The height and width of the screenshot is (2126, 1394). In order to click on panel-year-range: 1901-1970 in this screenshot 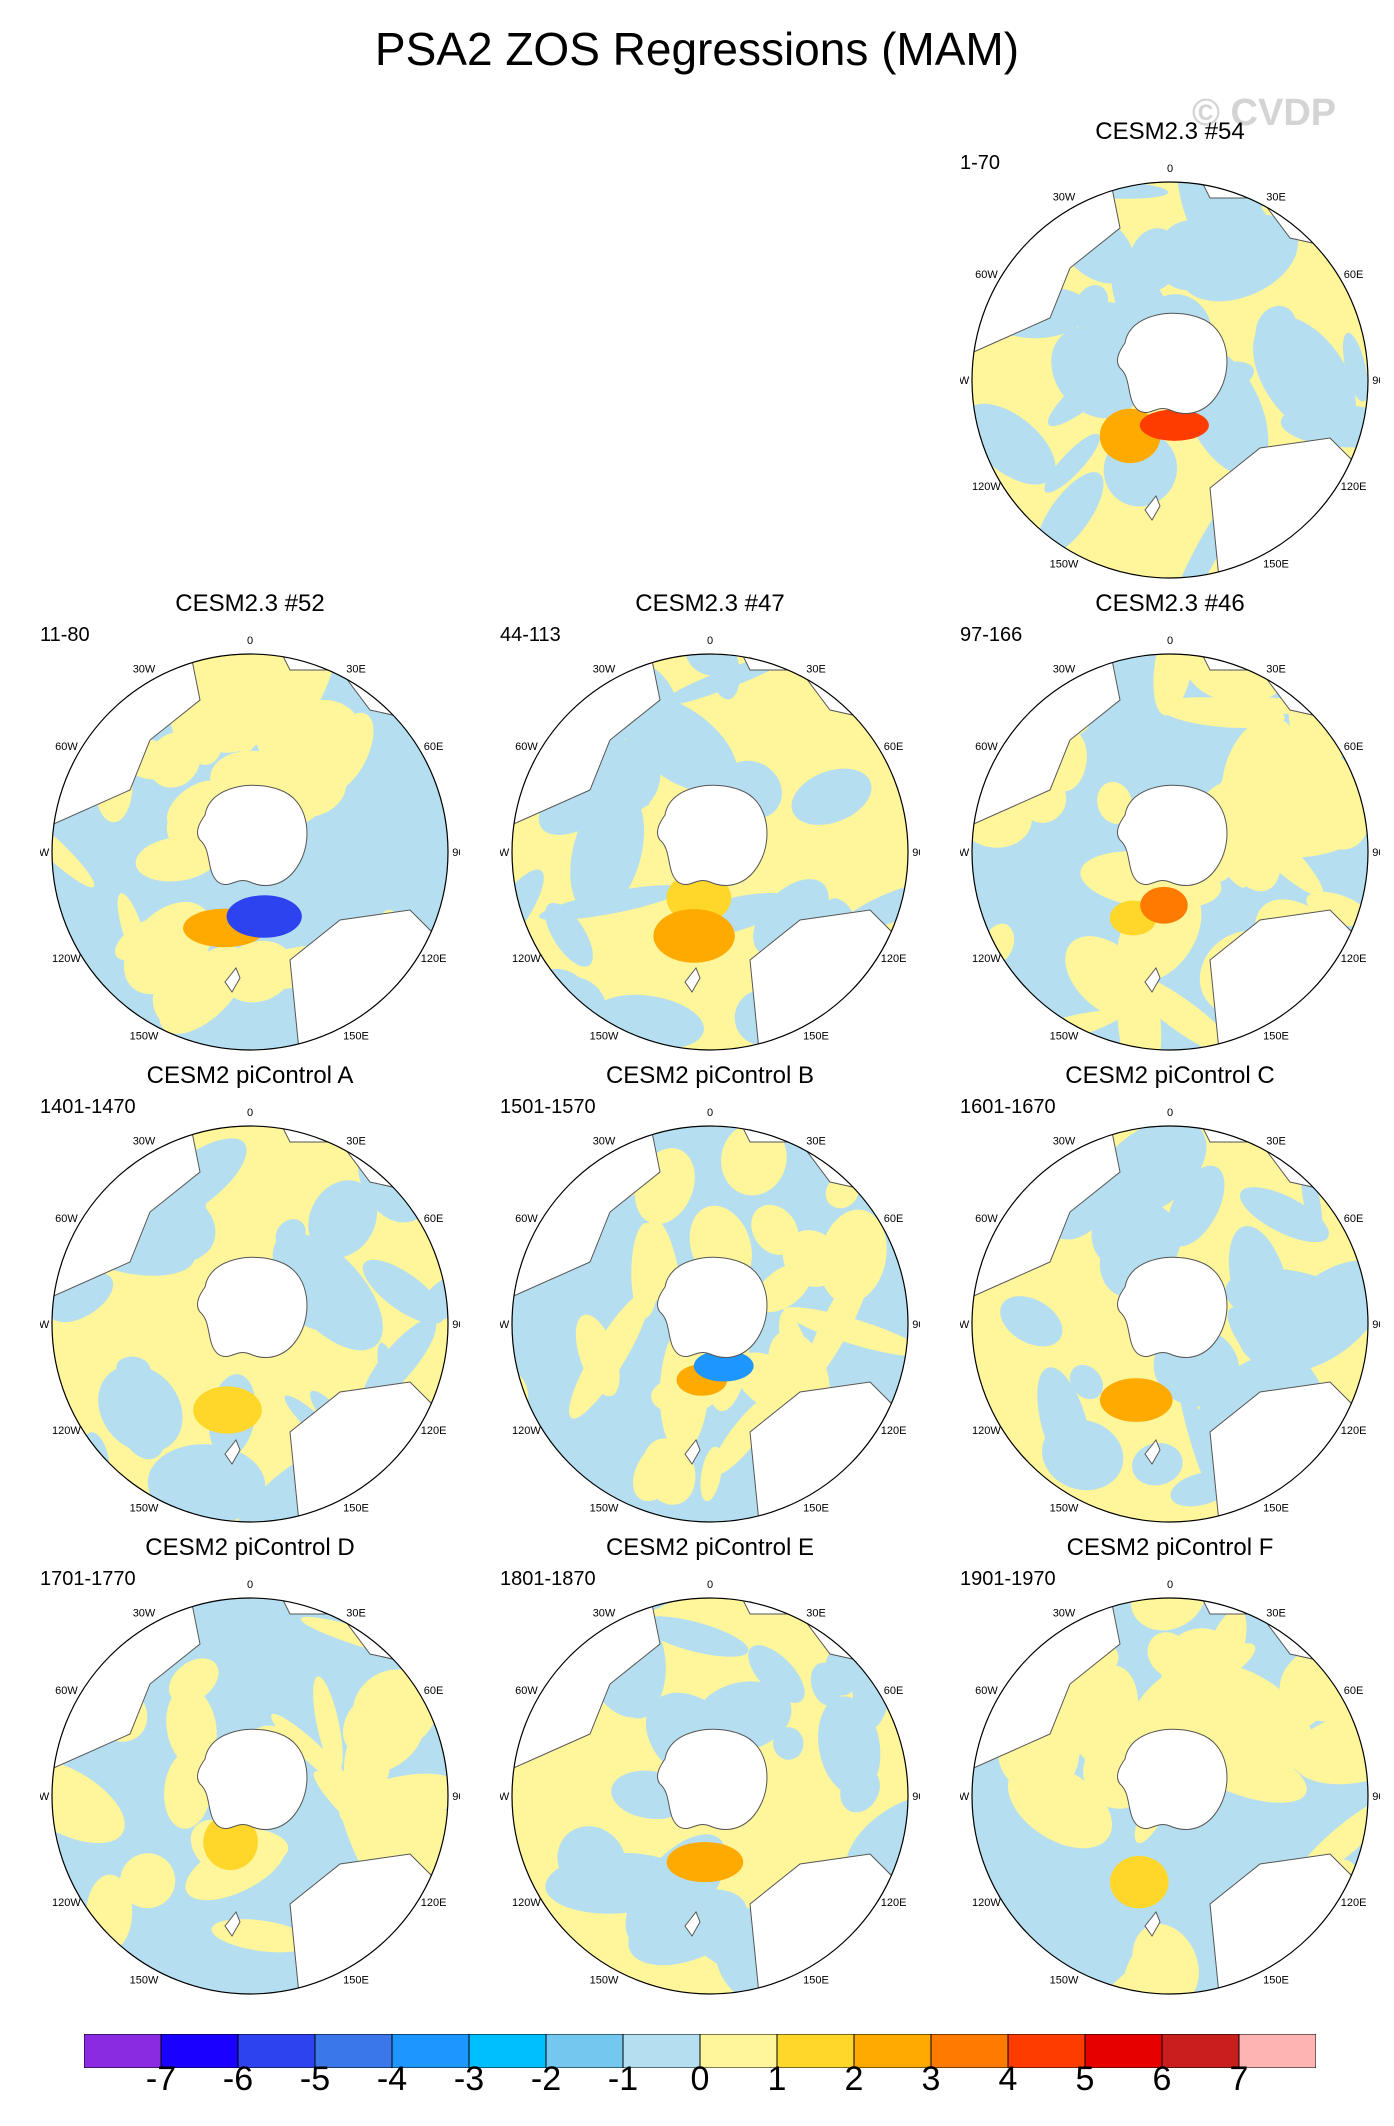, I will do `click(1008, 1579)`.